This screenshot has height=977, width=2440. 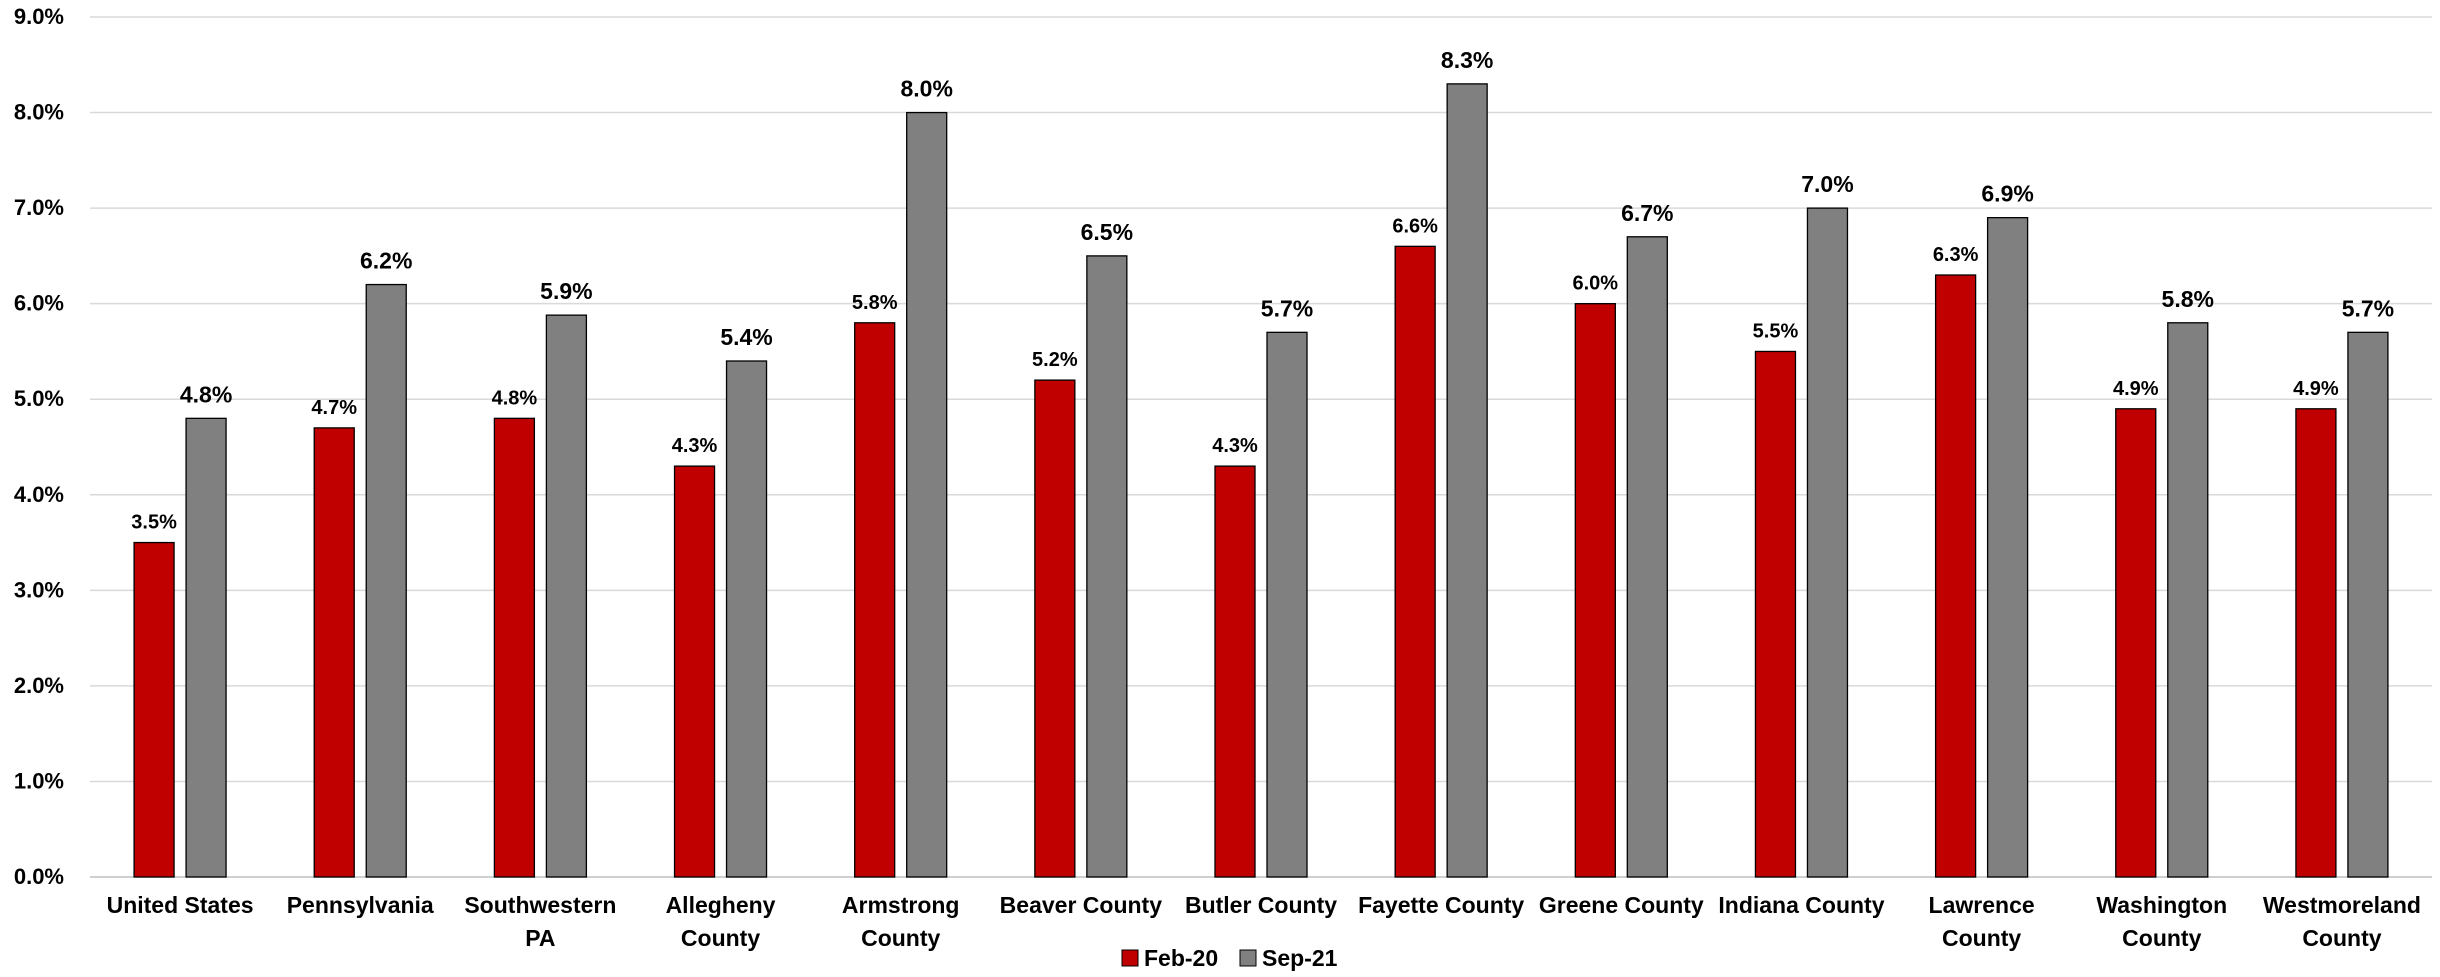 I want to click on data-label: 6.7%, so click(x=1647, y=213).